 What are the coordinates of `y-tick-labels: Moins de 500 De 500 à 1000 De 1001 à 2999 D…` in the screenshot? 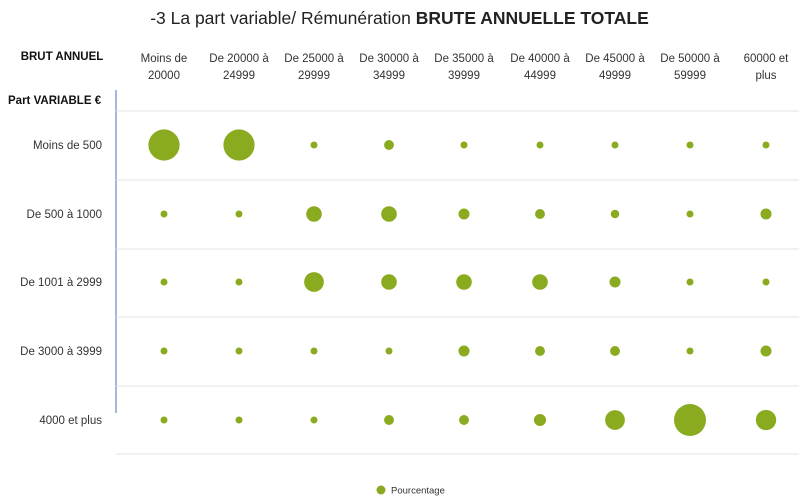 It's located at (61, 283).